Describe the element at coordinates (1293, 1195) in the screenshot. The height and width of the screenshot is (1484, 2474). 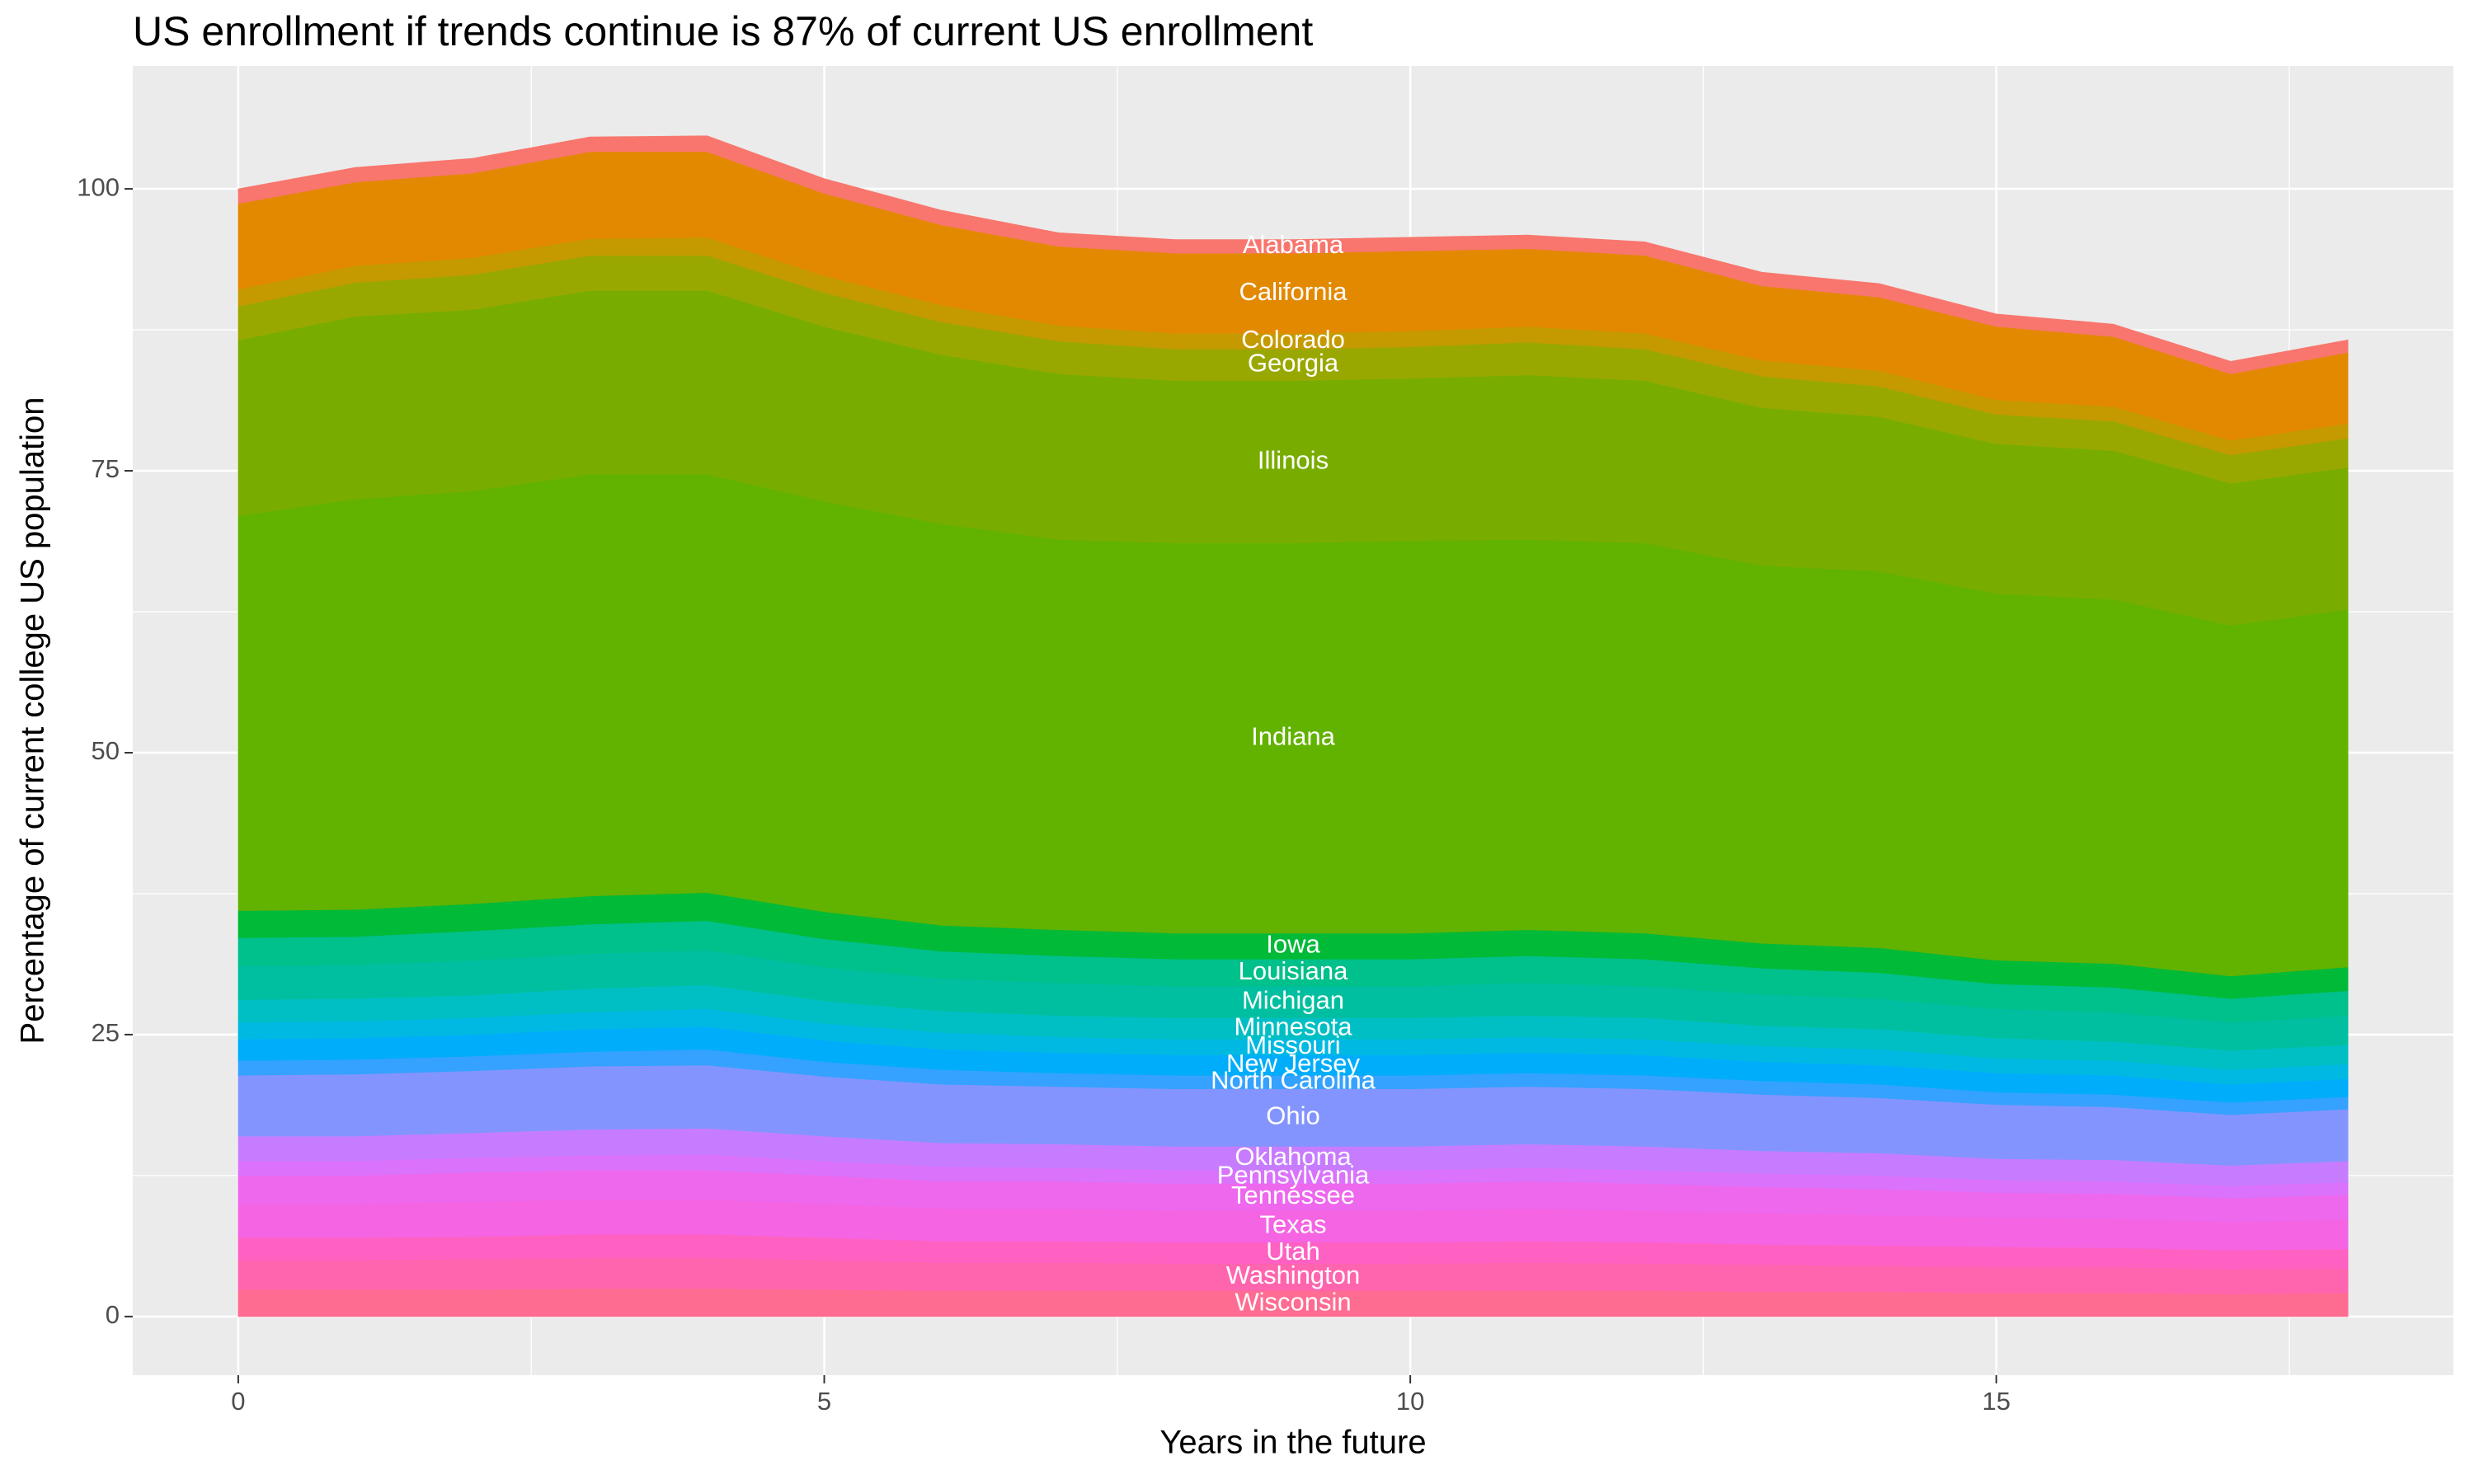
I see `series-label: Tennessee` at that location.